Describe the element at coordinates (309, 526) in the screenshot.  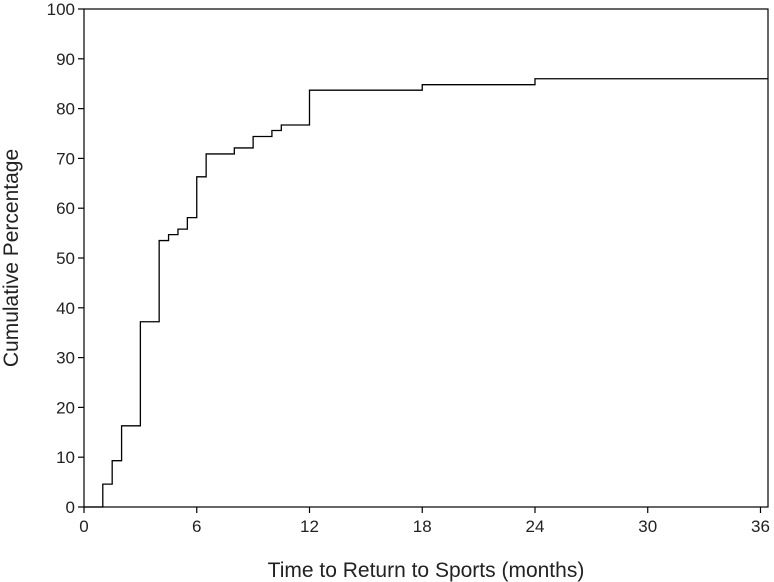
I see `x-tick-label: 12` at that location.